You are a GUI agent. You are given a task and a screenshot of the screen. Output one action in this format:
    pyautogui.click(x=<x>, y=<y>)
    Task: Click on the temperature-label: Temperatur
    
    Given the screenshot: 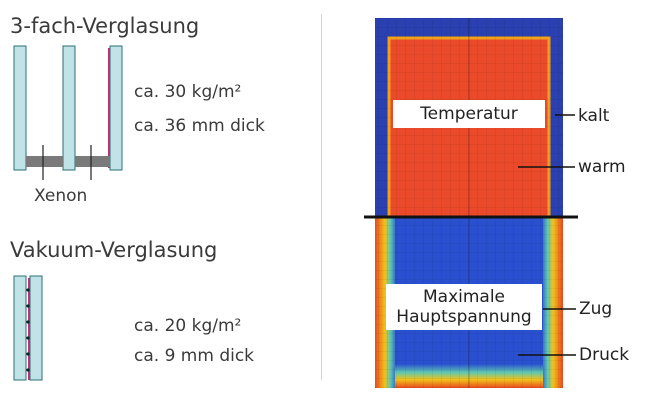 What is the action you would take?
    pyautogui.click(x=469, y=114)
    